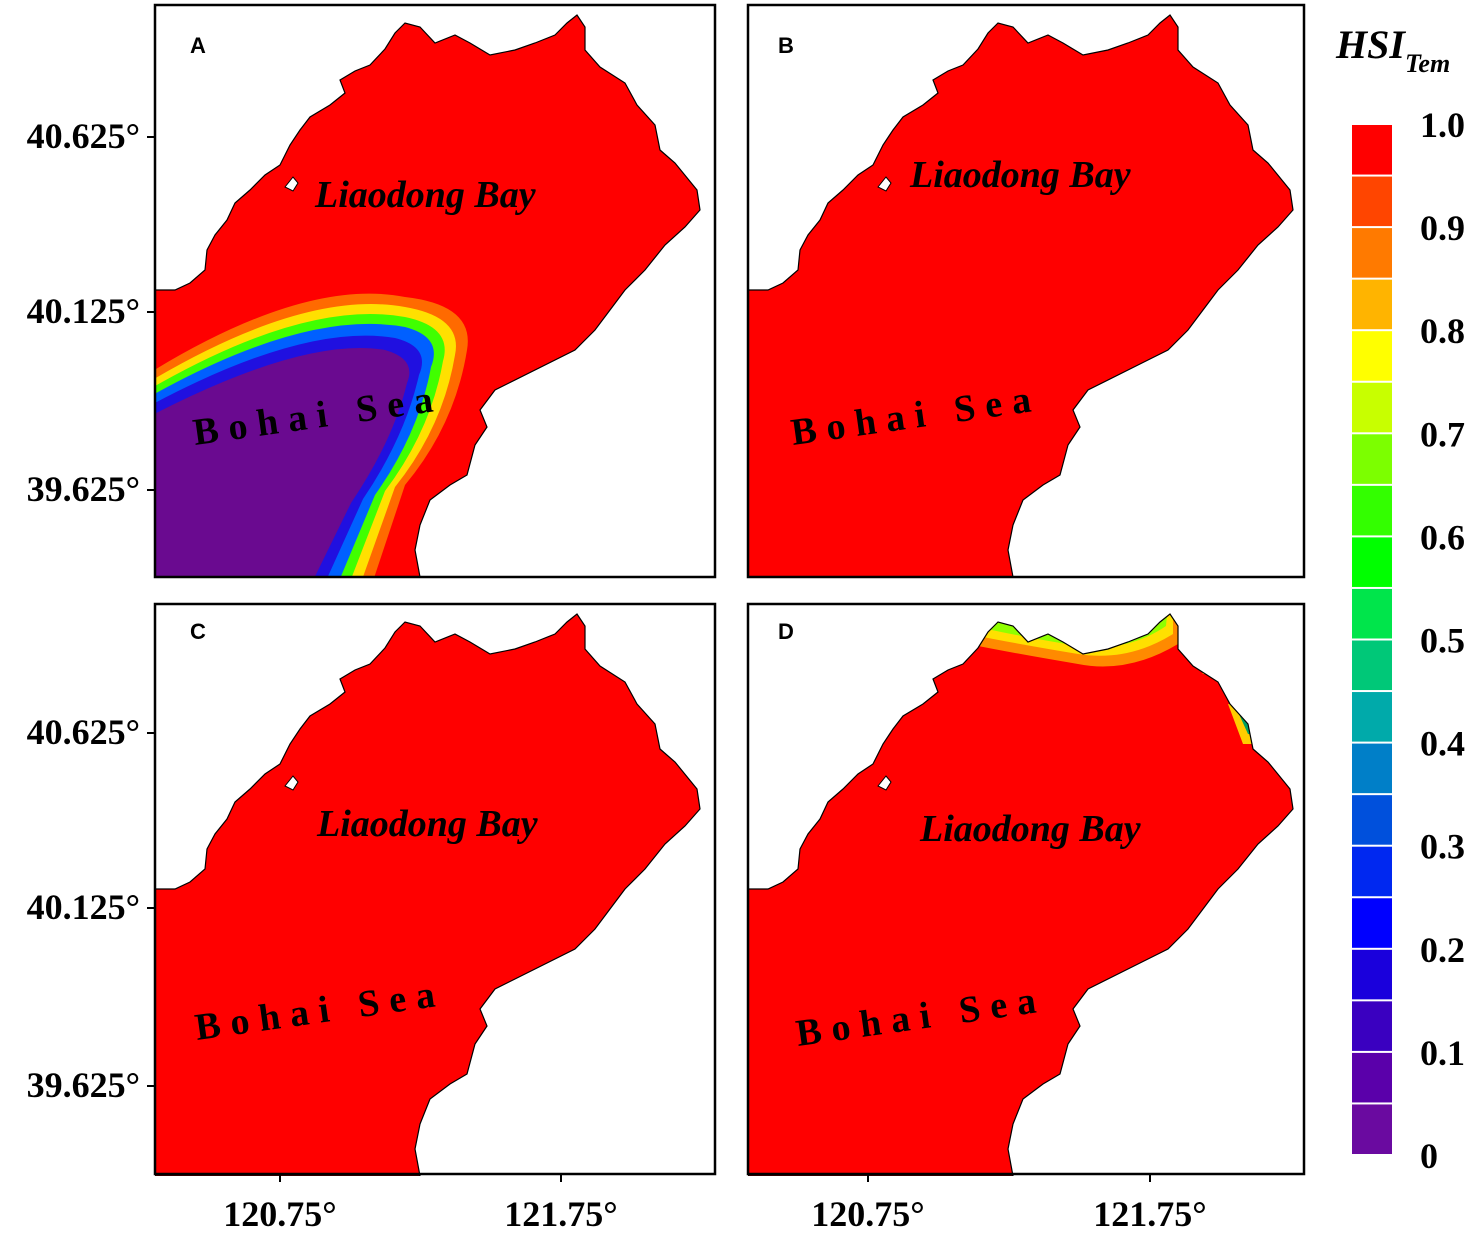 The width and height of the screenshot is (1476, 1233). Describe the element at coordinates (198, 631) in the screenshot. I see `panel-label: C` at that location.